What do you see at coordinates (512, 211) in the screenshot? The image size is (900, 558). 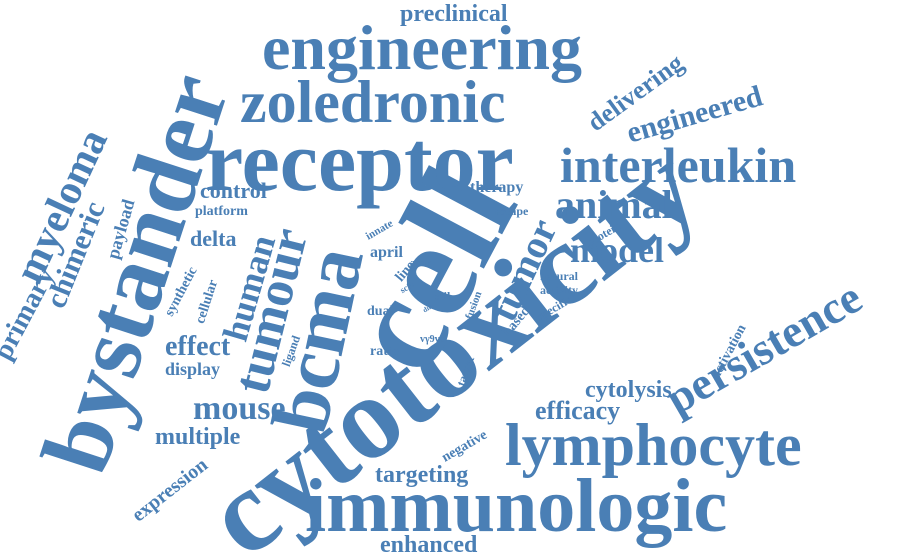 I see `word-escape: escape` at bounding box center [512, 211].